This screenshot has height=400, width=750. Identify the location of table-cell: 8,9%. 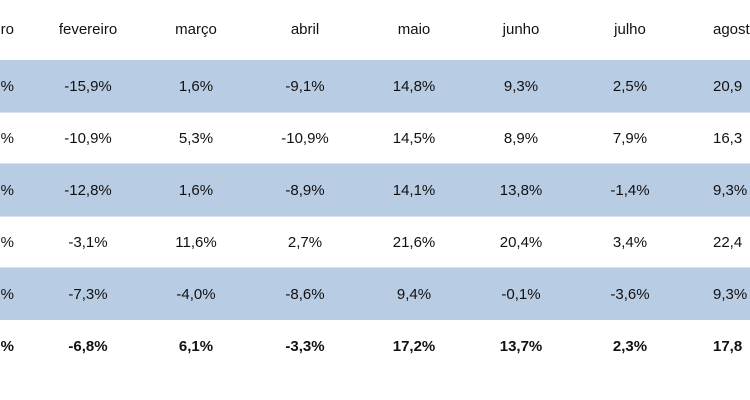
(521, 138).